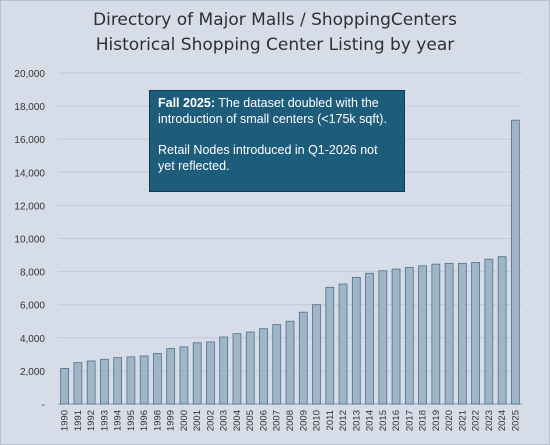 The height and width of the screenshot is (445, 550). What do you see at coordinates (290, 362) in the screenshot?
I see `bar-2008` at bounding box center [290, 362].